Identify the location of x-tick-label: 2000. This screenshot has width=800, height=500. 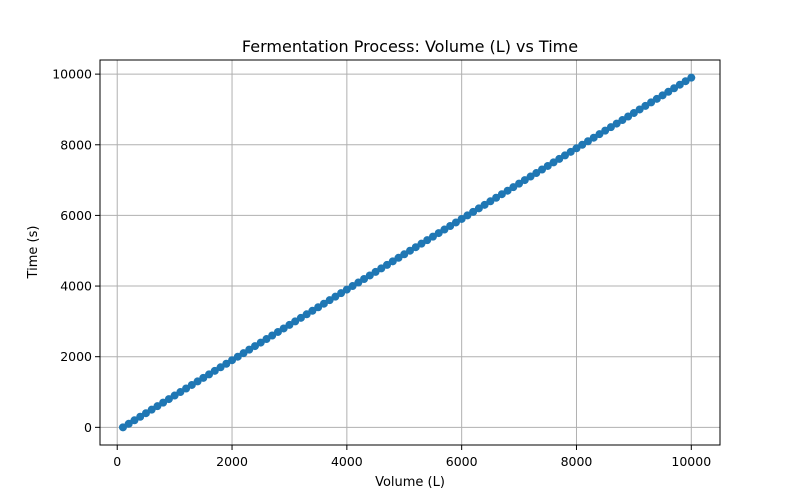
(232, 461).